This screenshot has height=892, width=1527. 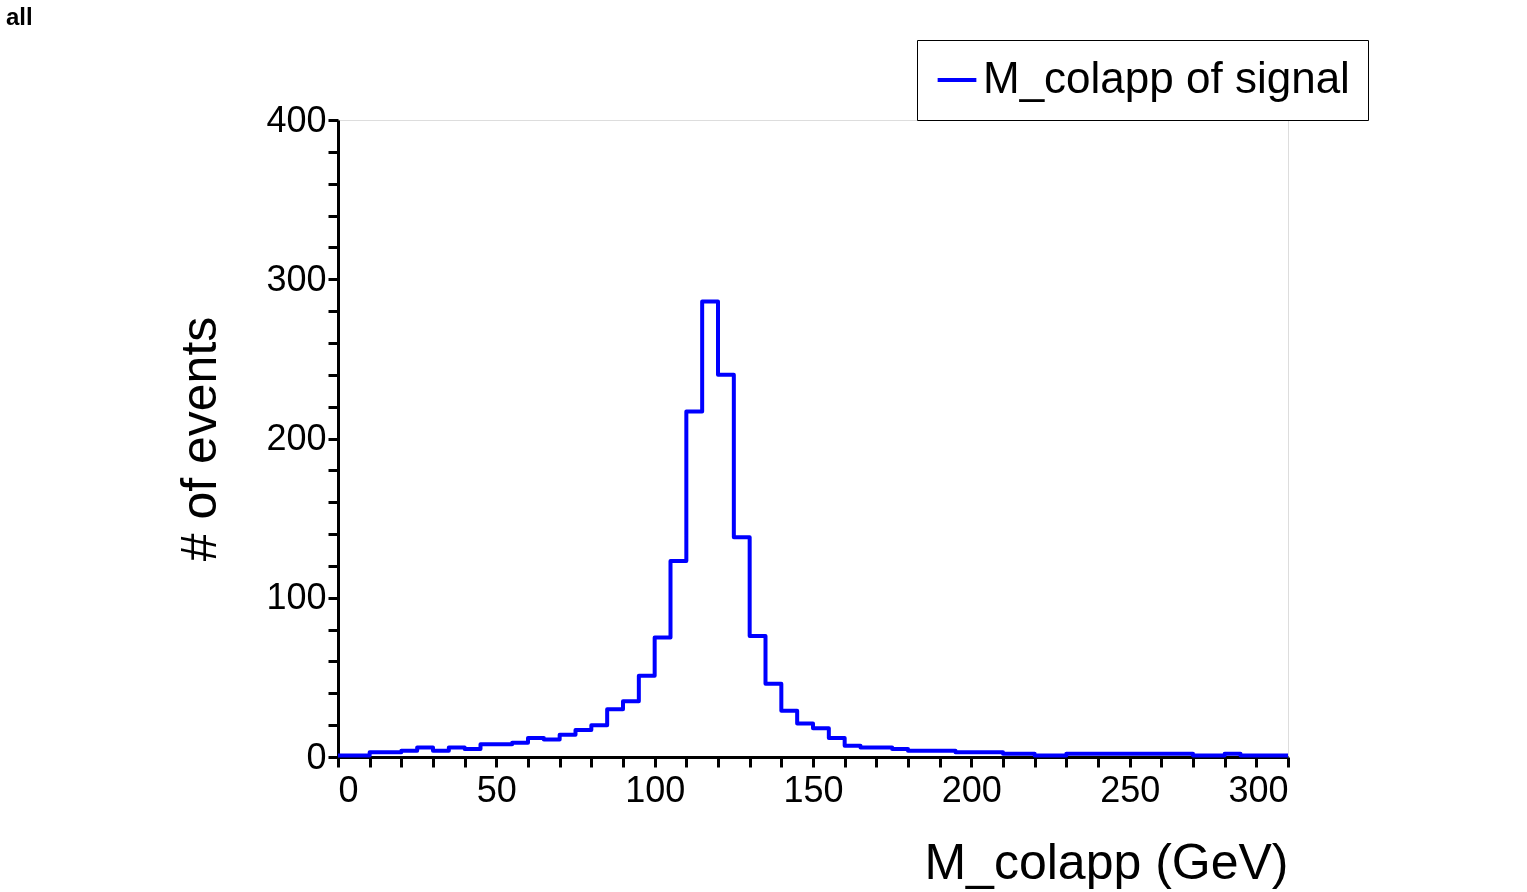 What do you see at coordinates (316, 756) in the screenshot?
I see `y-tick-label: 0` at bounding box center [316, 756].